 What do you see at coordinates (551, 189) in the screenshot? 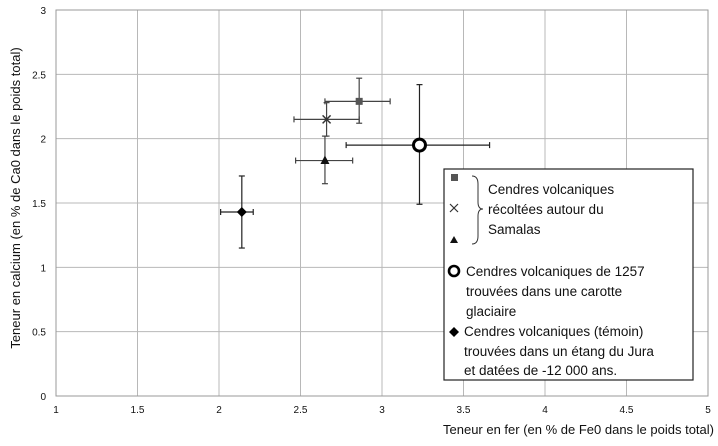
I see `legend-label-group1-line1: Cendres volcaniques` at bounding box center [551, 189].